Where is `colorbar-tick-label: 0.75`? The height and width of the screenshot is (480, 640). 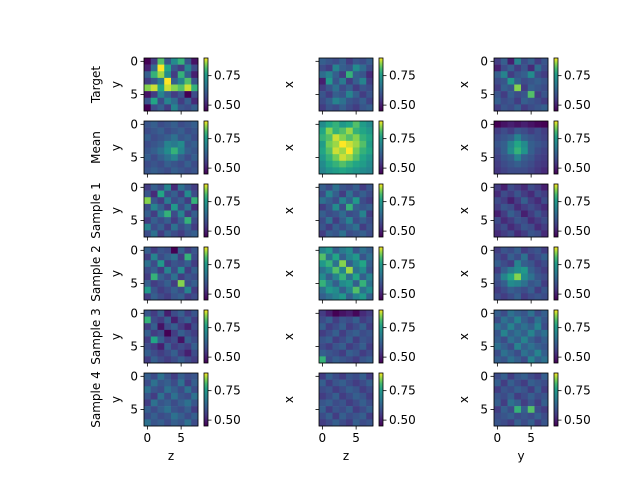
colorbar-tick-label: 0.75 is located at coordinates (227, 202).